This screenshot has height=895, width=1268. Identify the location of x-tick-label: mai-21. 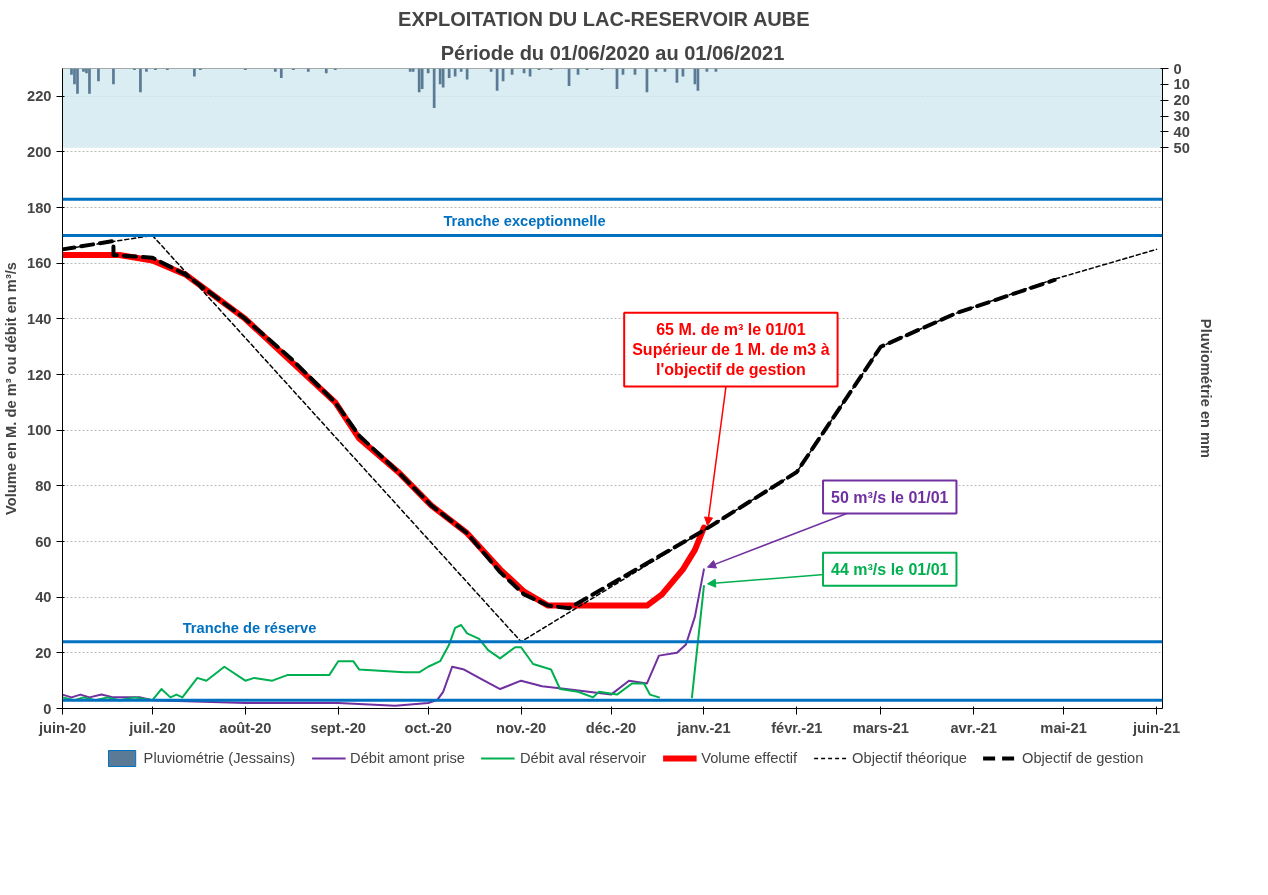
(1063, 727).